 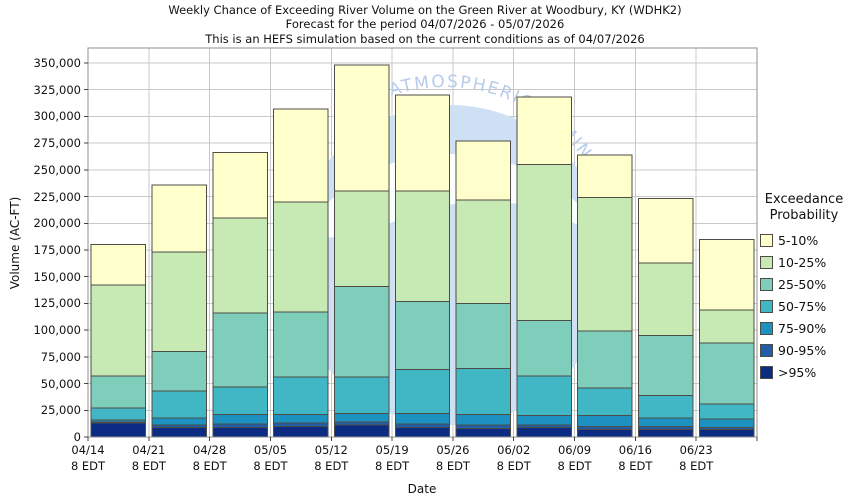 What do you see at coordinates (57, 223) in the screenshot?
I see `y-tick-label: 200,000` at bounding box center [57, 223].